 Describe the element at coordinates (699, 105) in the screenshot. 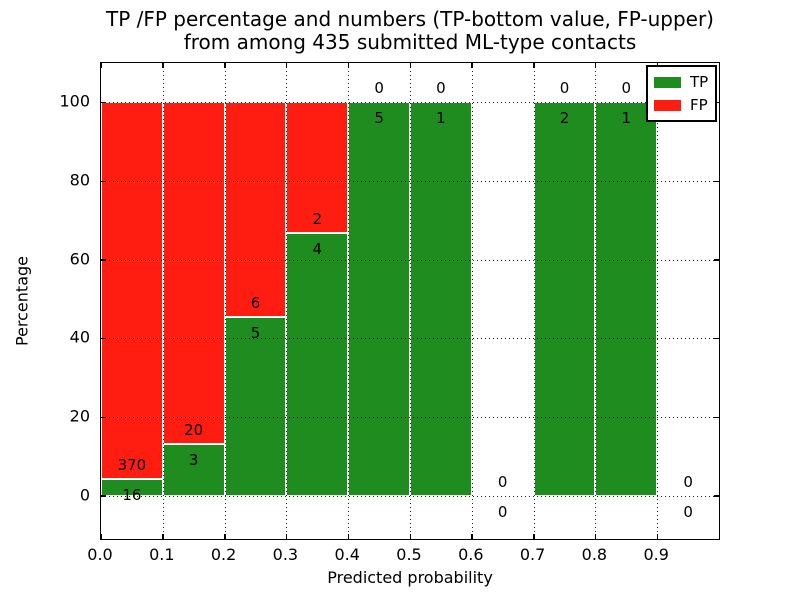

I see `legend-label-fp: FP` at that location.